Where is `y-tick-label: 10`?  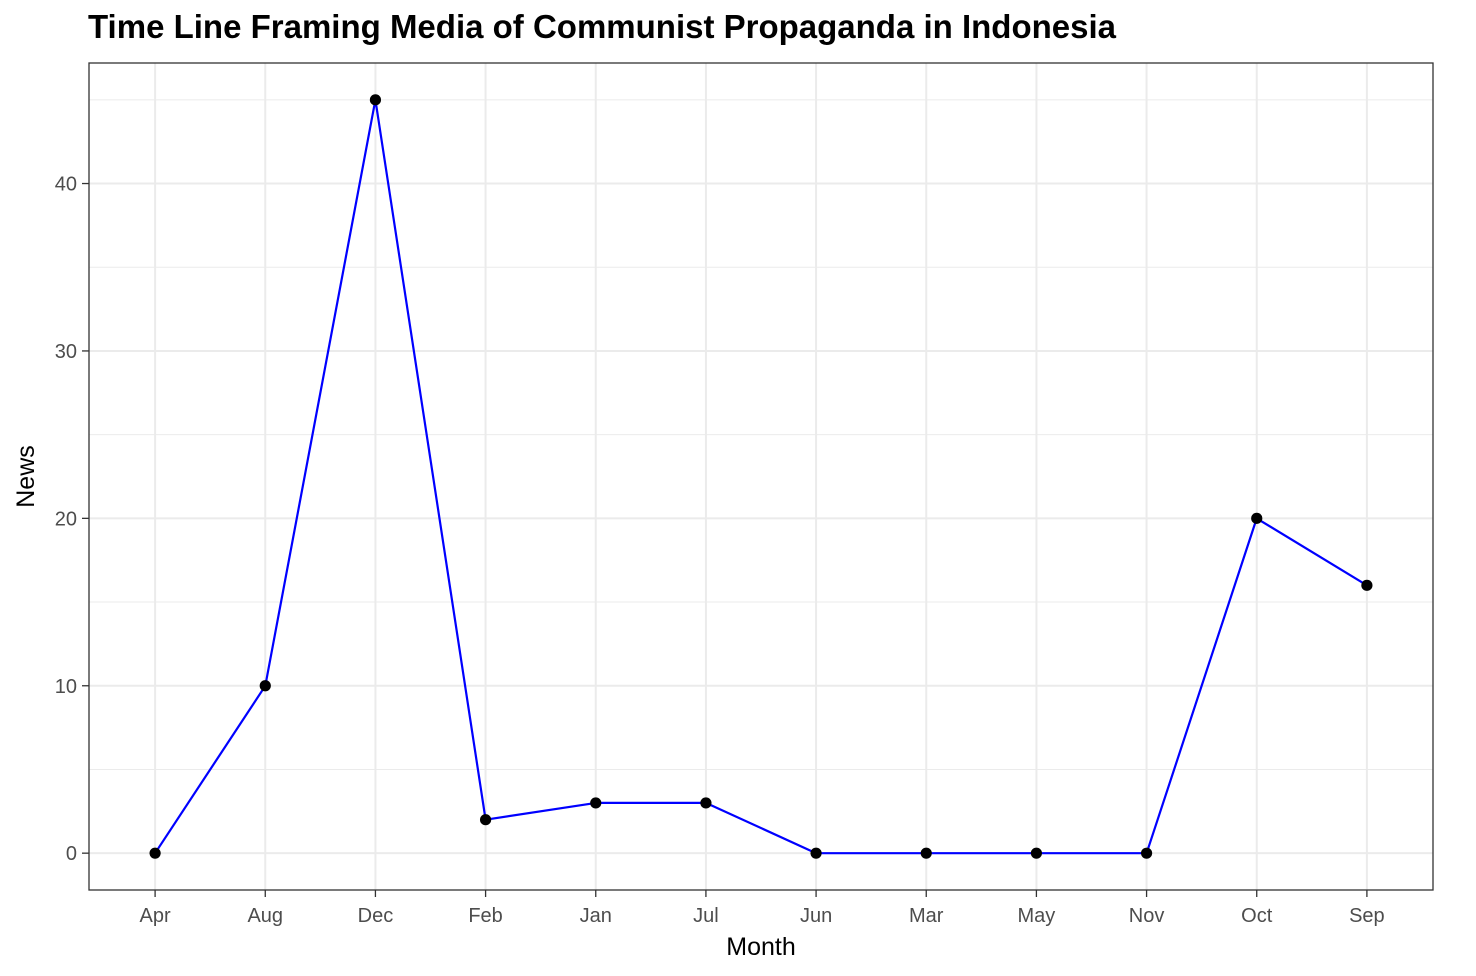
y-tick-label: 10 is located at coordinates (66, 687).